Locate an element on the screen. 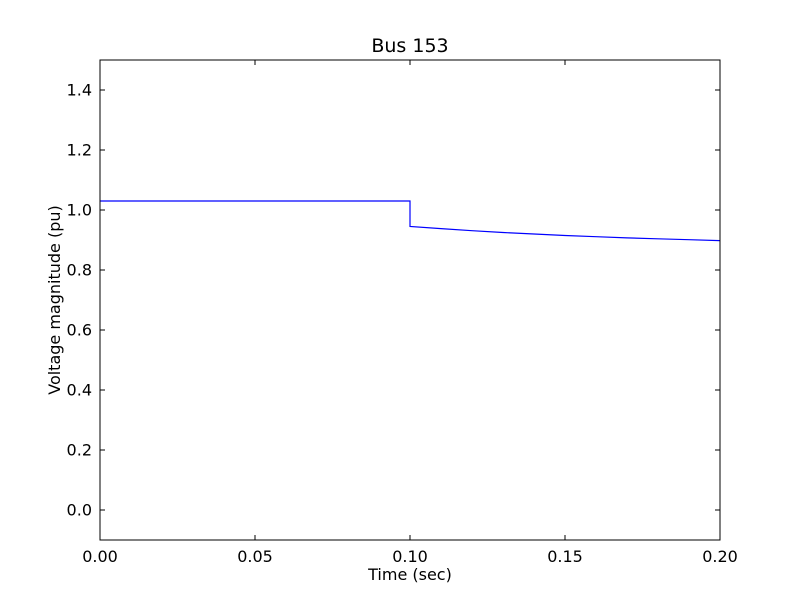  y-tick-label: 0.2 is located at coordinates (79, 450).